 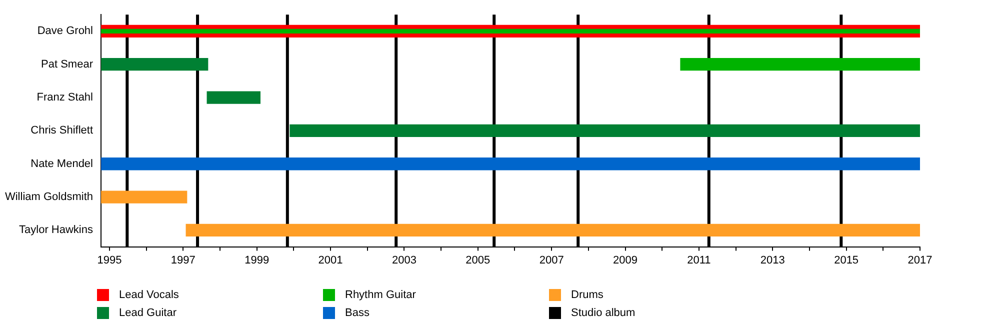 What do you see at coordinates (846, 260) in the screenshot?
I see `x-tick-label: 2015` at bounding box center [846, 260].